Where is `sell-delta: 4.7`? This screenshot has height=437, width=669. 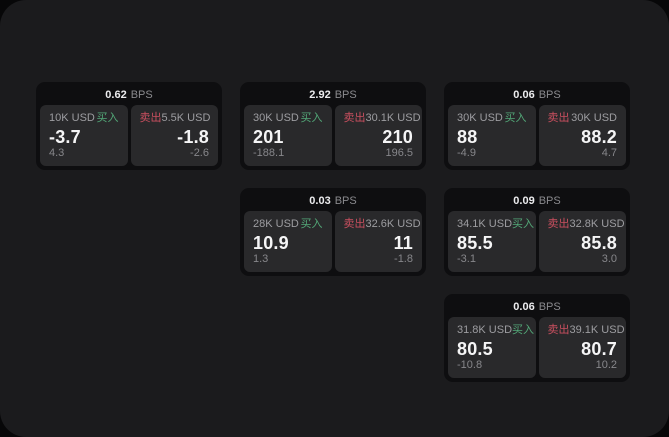 sell-delta: 4.7 is located at coordinates (609, 153).